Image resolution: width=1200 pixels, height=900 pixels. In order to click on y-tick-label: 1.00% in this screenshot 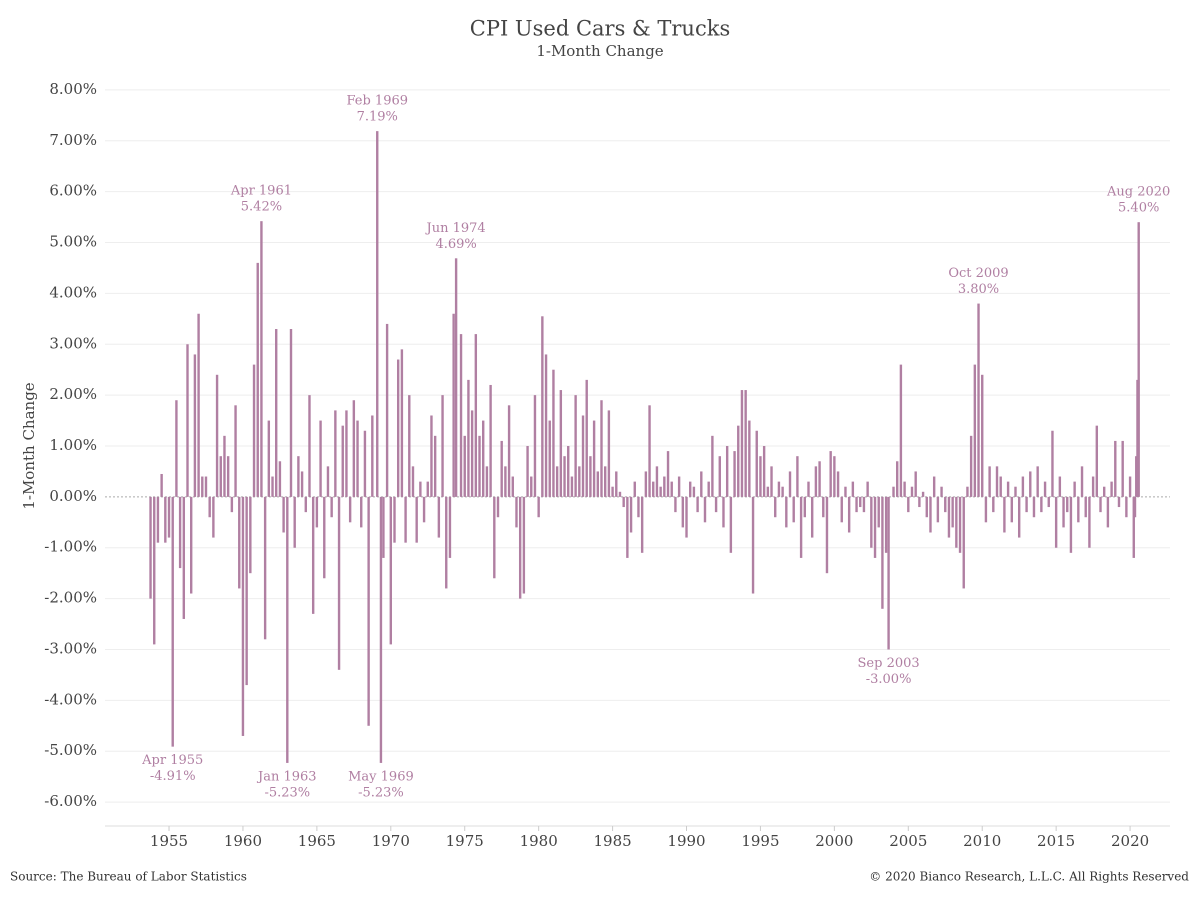, I will do `click(73, 445)`.